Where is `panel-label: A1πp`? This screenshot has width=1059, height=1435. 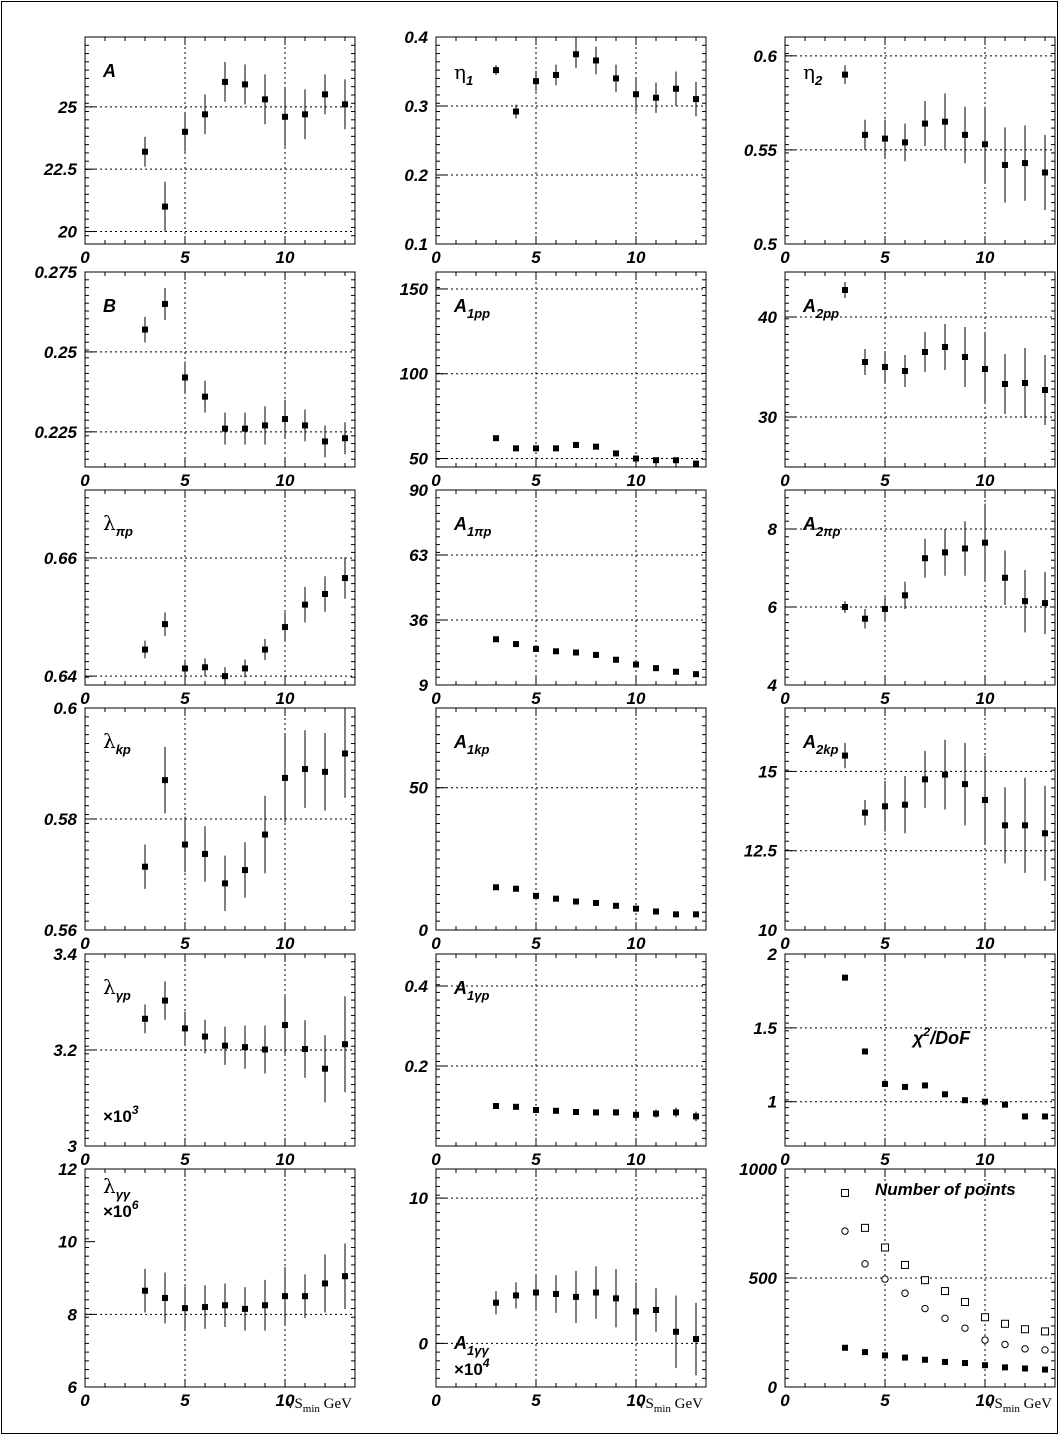 panel-label: A1πp is located at coordinates (472, 526).